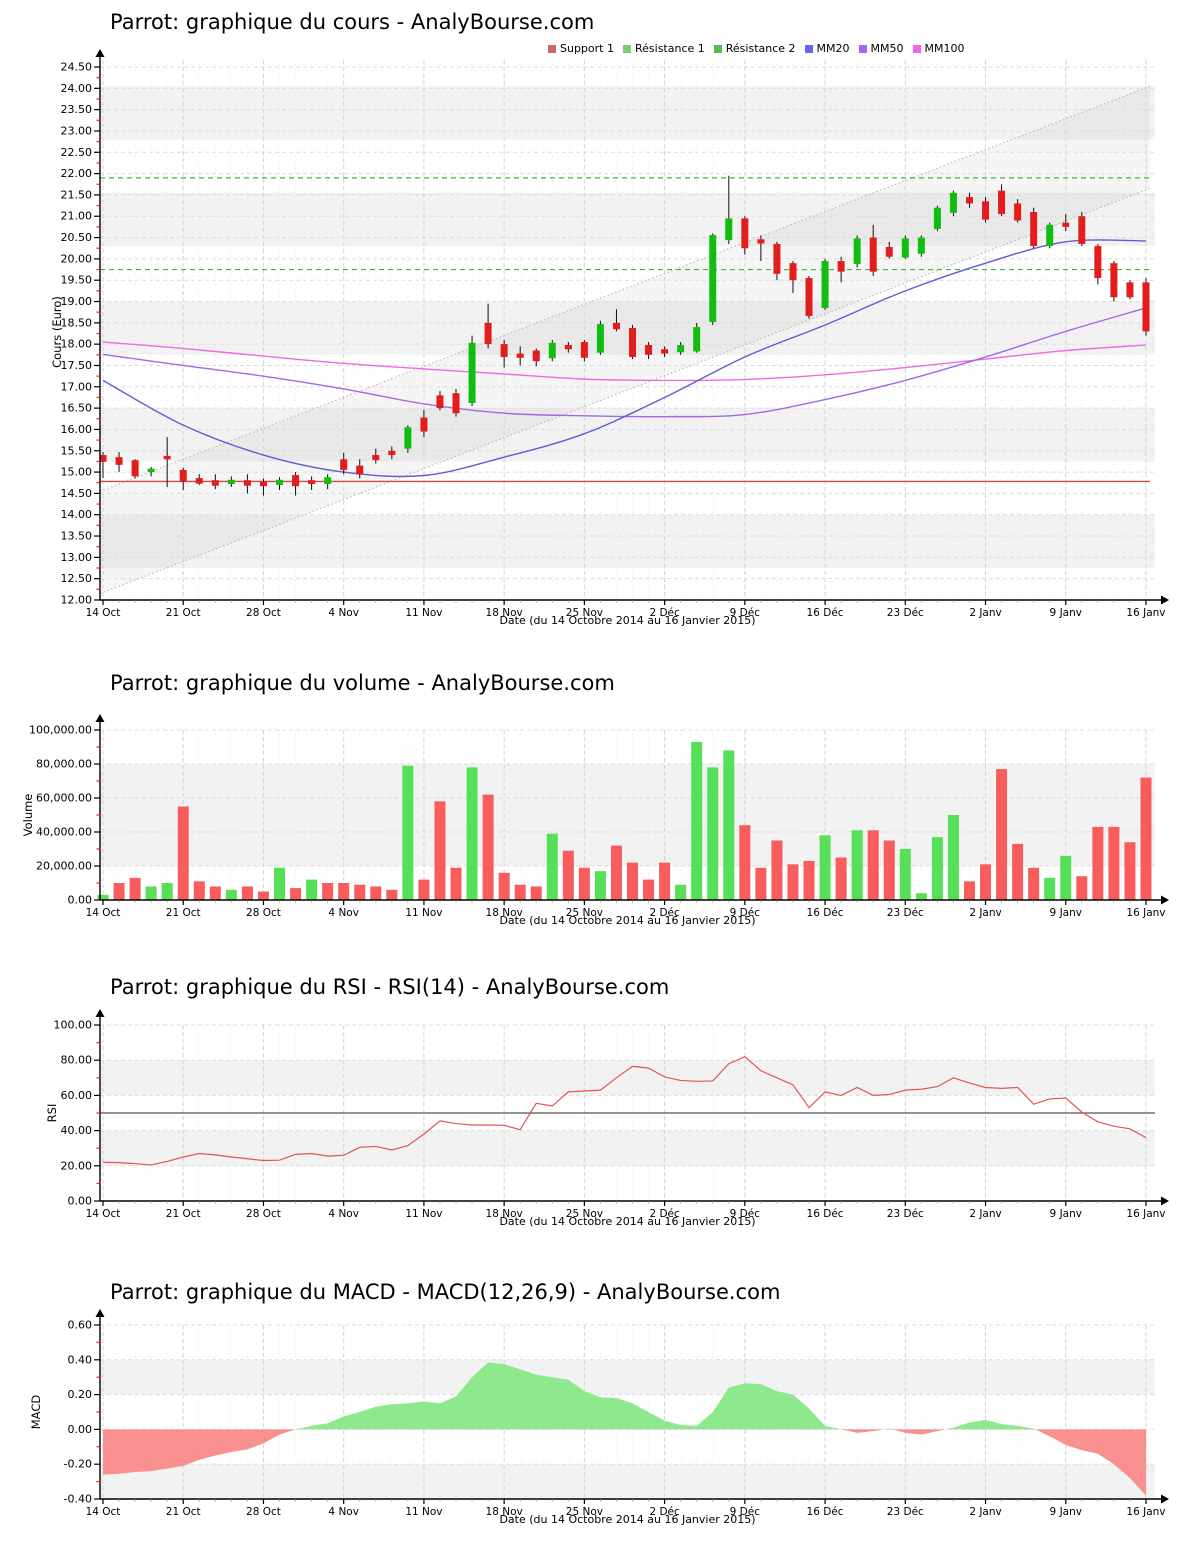 The image size is (1200, 1550). What do you see at coordinates (80, 1325) in the screenshot?
I see `svg-text: 0.60` at bounding box center [80, 1325].